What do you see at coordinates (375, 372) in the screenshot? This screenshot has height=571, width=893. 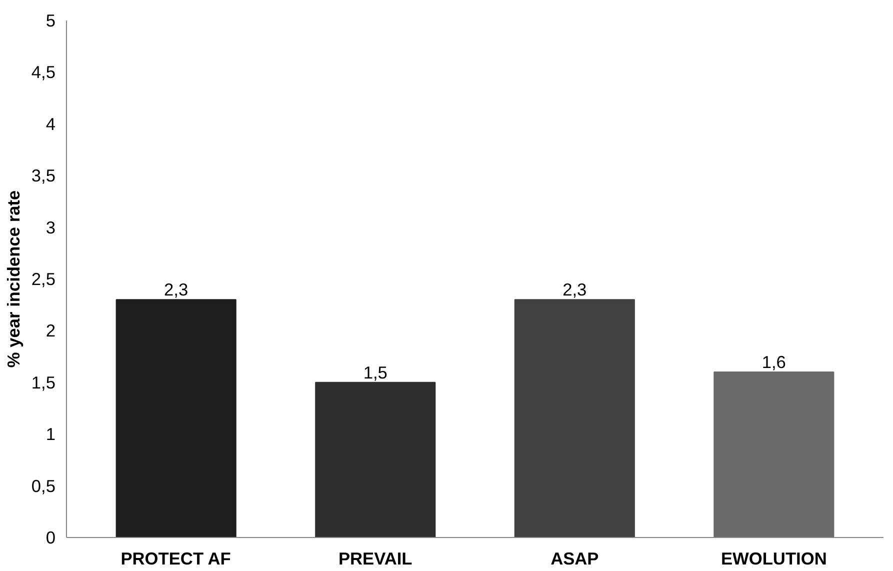 I see `data-label: 1,5` at bounding box center [375, 372].